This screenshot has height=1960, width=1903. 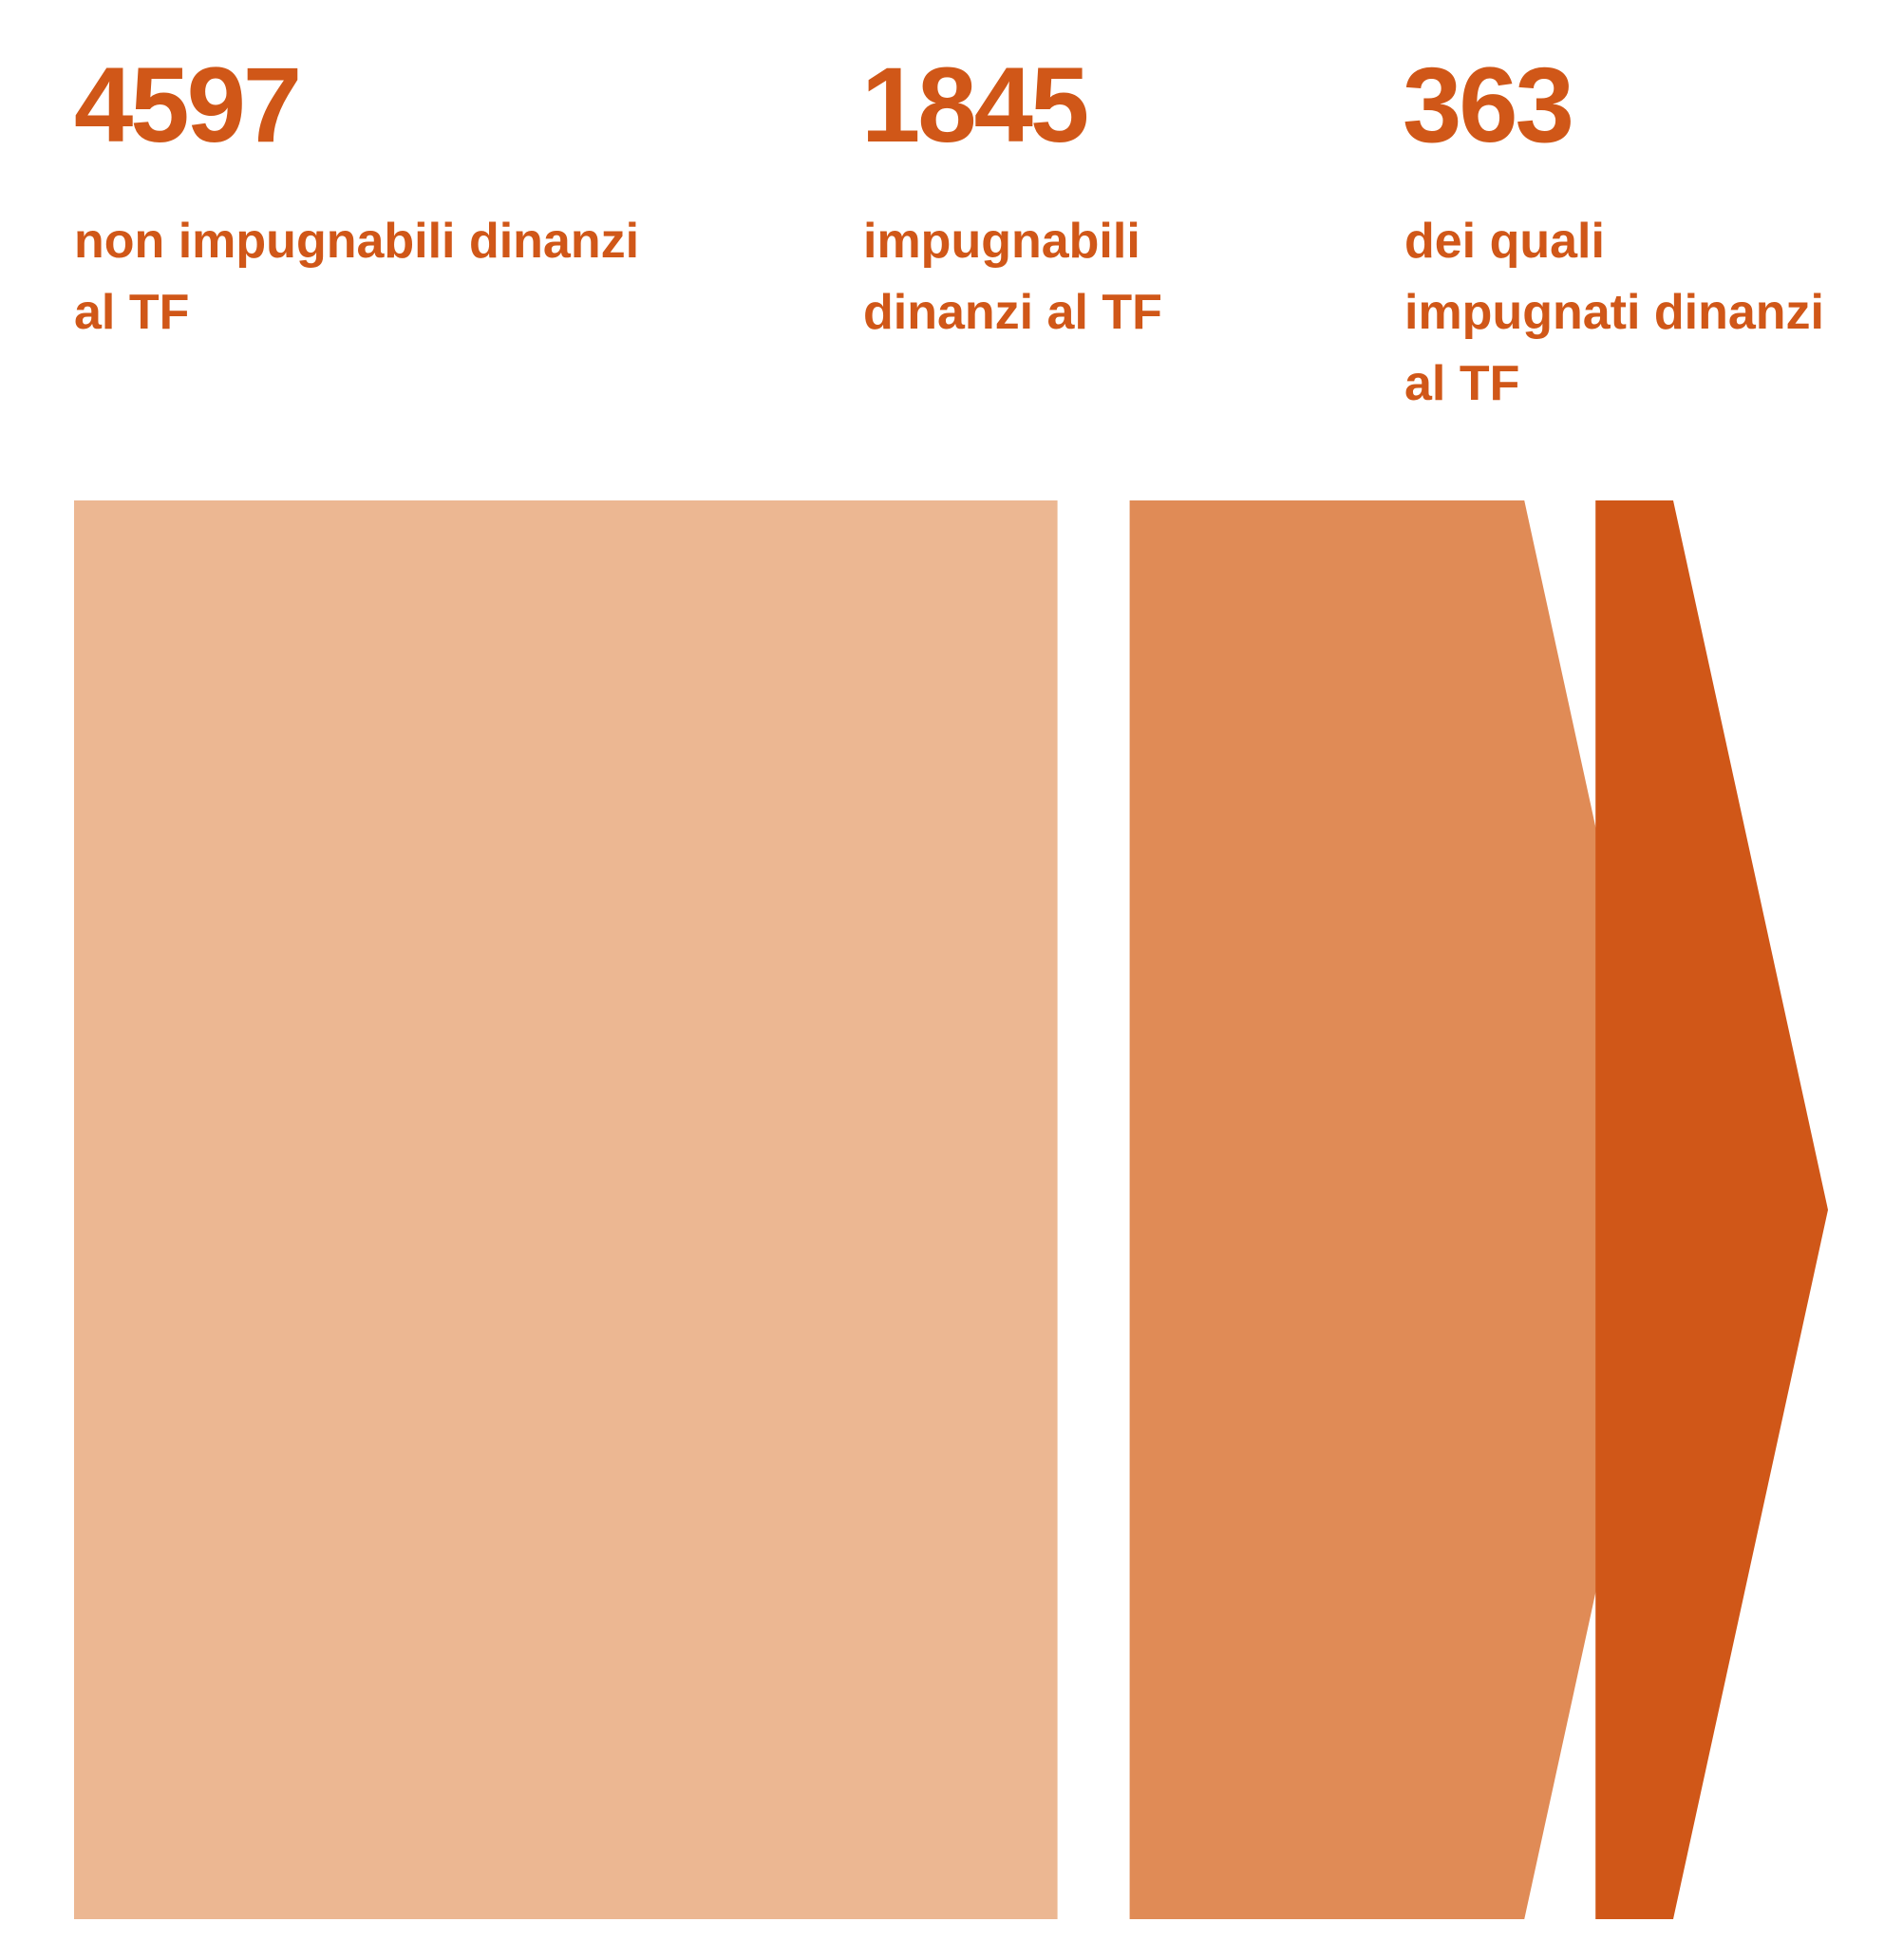 I want to click on category-label: dei quali impugnati dinanzi al TF, so click(x=1614, y=312).